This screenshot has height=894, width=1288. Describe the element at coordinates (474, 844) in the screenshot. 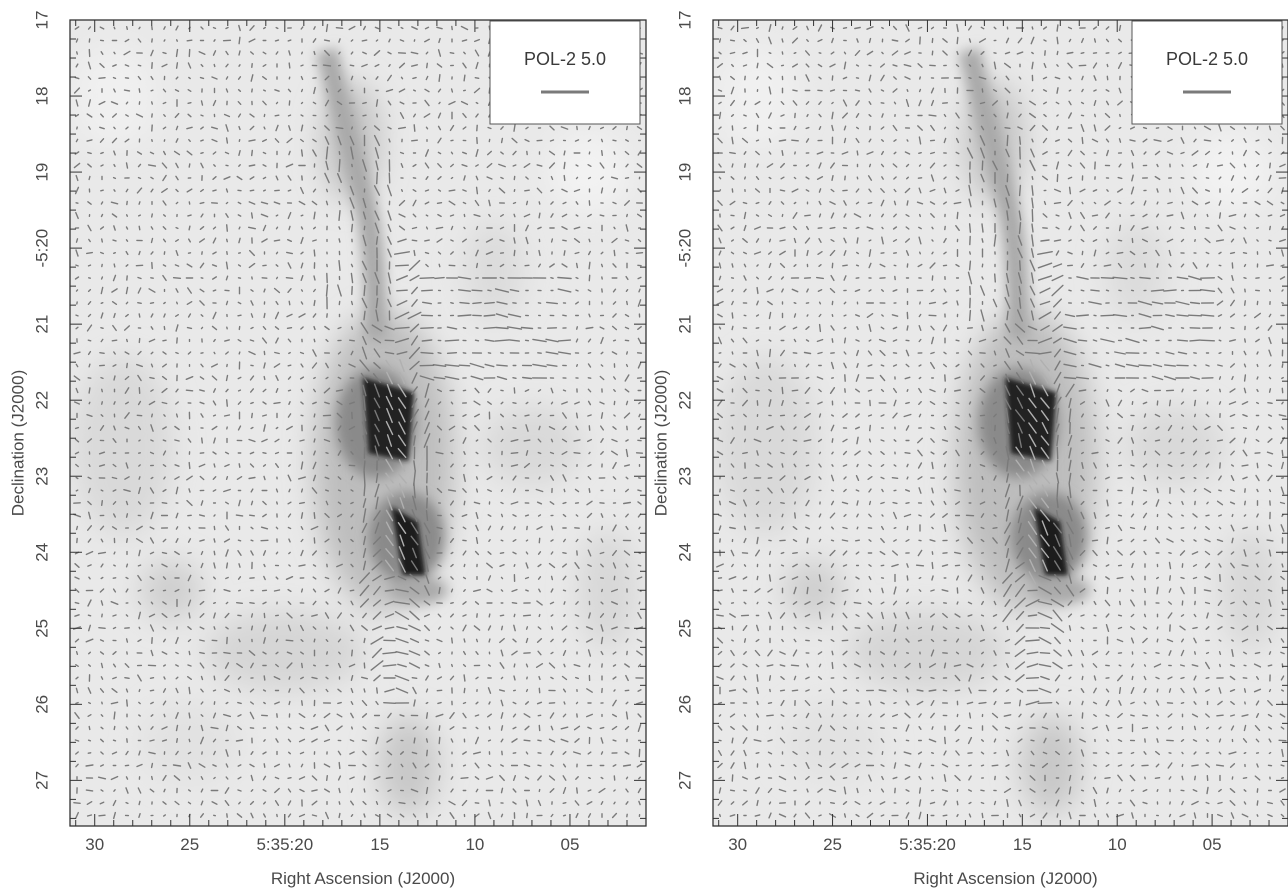

I see `x-tick-label: 10` at that location.